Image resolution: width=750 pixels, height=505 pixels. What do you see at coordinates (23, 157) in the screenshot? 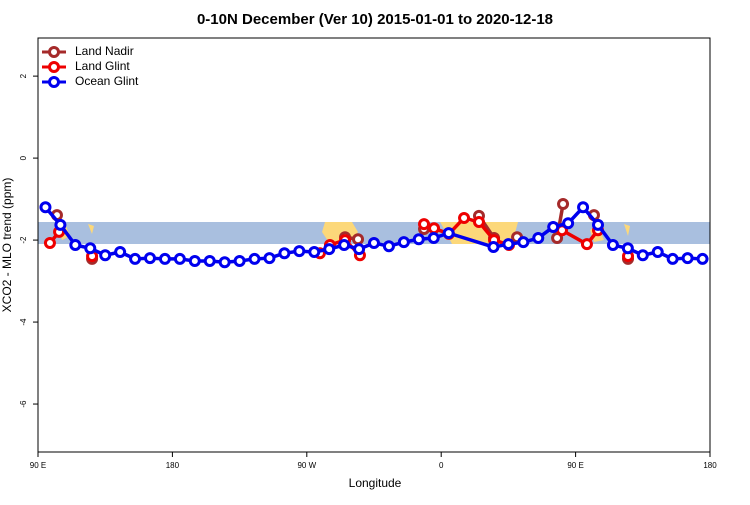
I see `y-tick-label: 0` at bounding box center [23, 157].